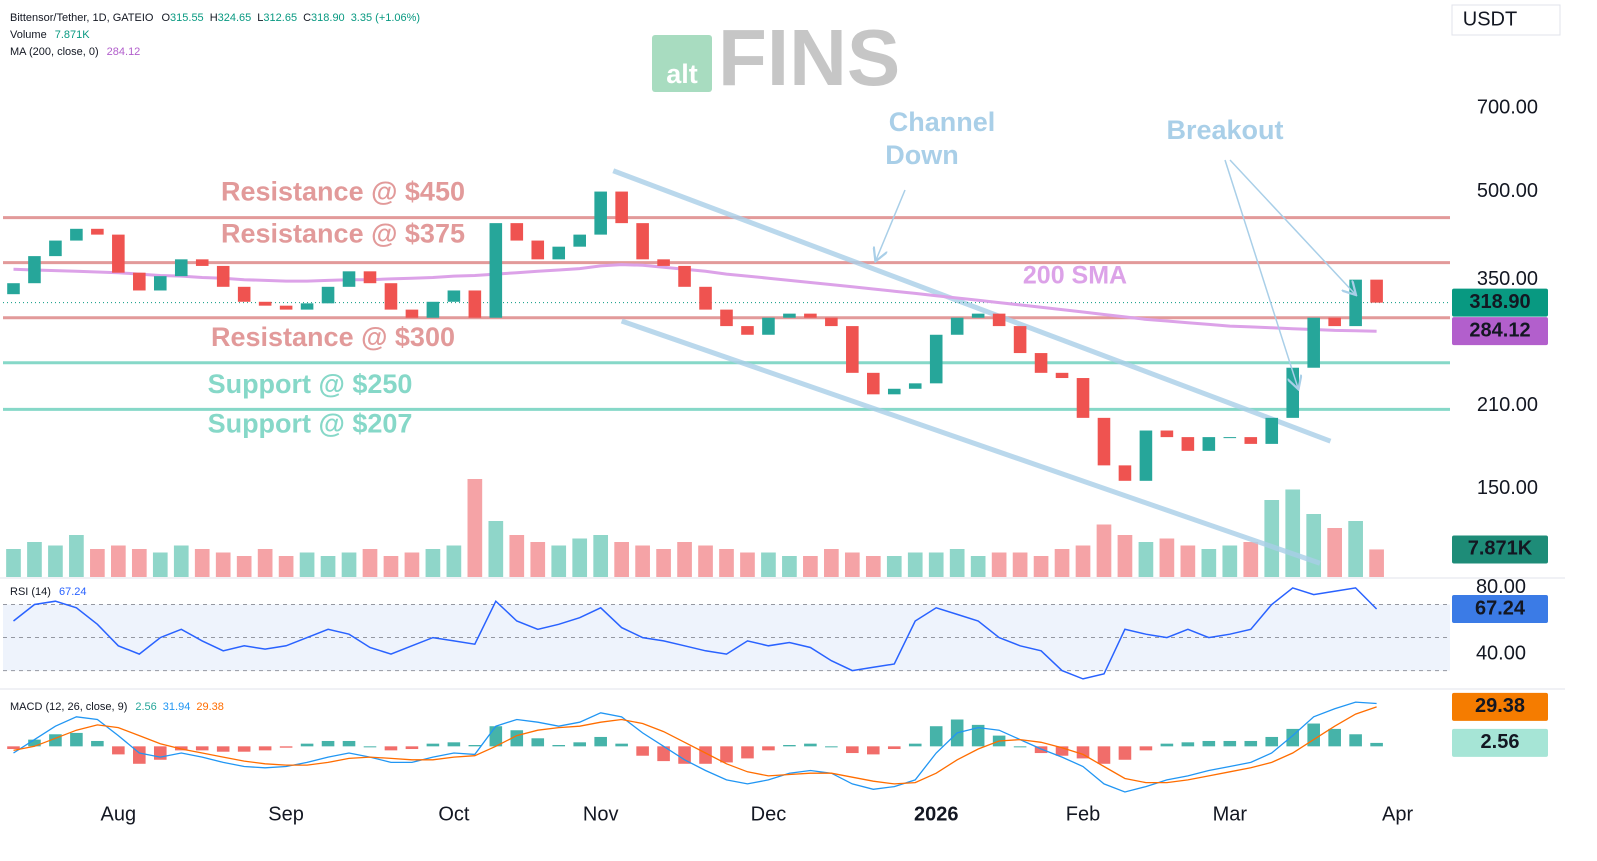 This screenshot has width=1597, height=861. I want to click on value: 318.90, so click(328, 18).